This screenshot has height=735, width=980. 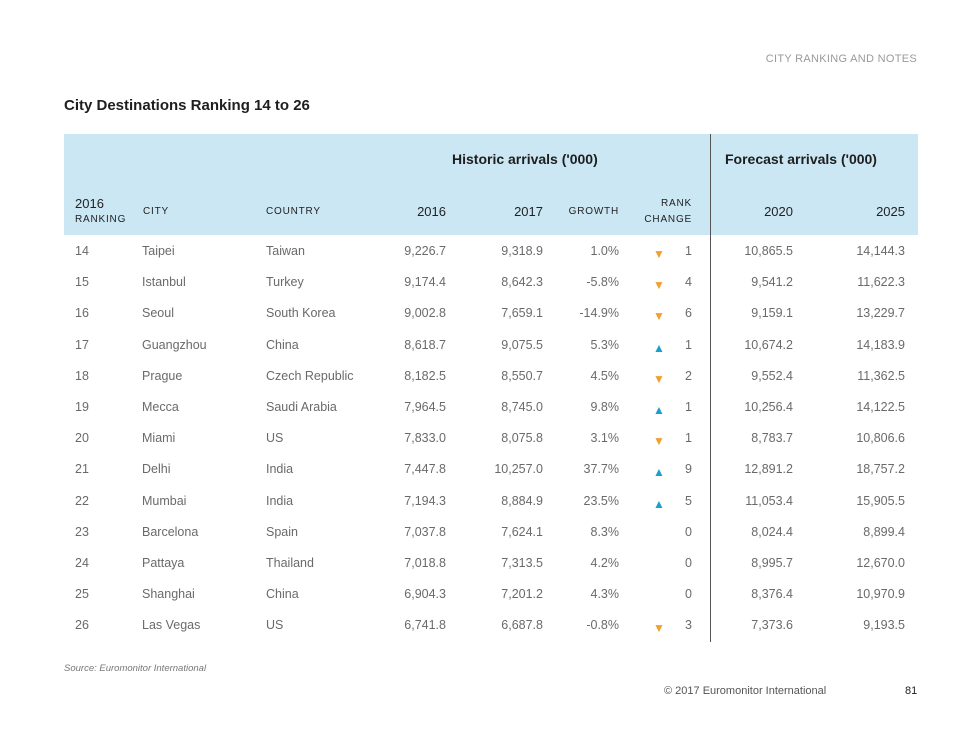 What do you see at coordinates (884, 531) in the screenshot?
I see `forecast-2025-cell: 8,899.4` at bounding box center [884, 531].